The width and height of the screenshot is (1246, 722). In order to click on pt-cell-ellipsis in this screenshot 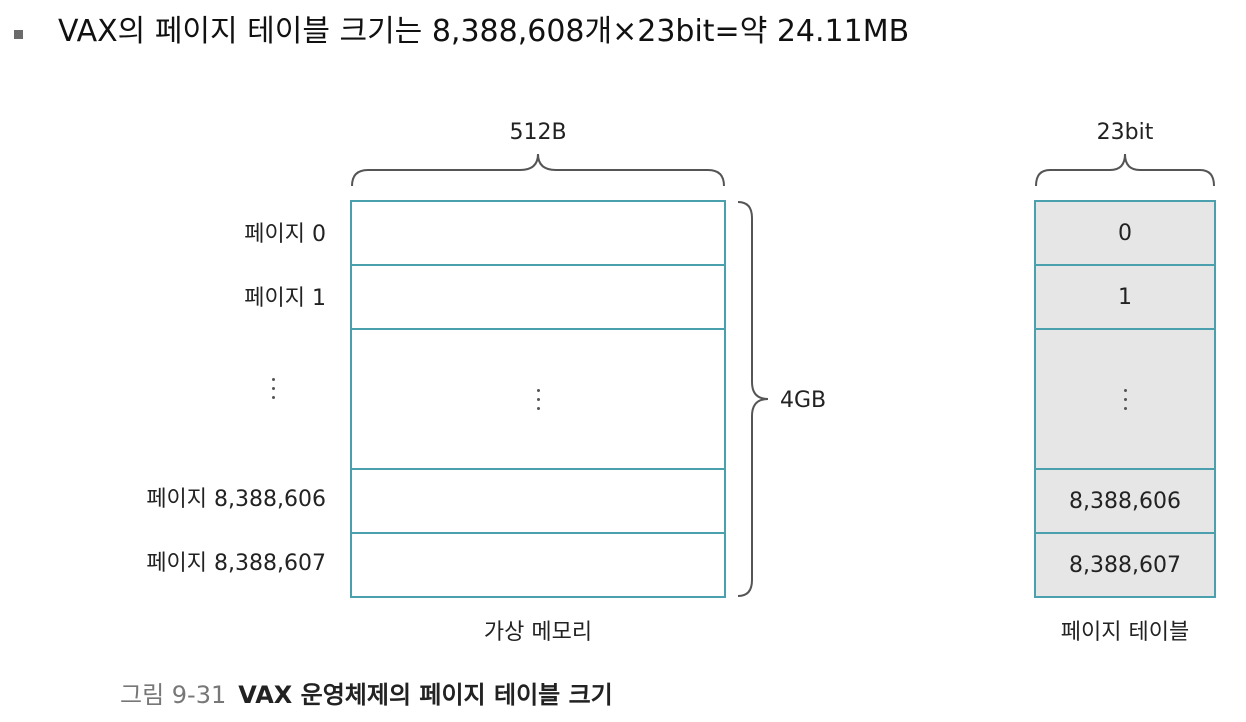, I will do `click(1125, 399)`.